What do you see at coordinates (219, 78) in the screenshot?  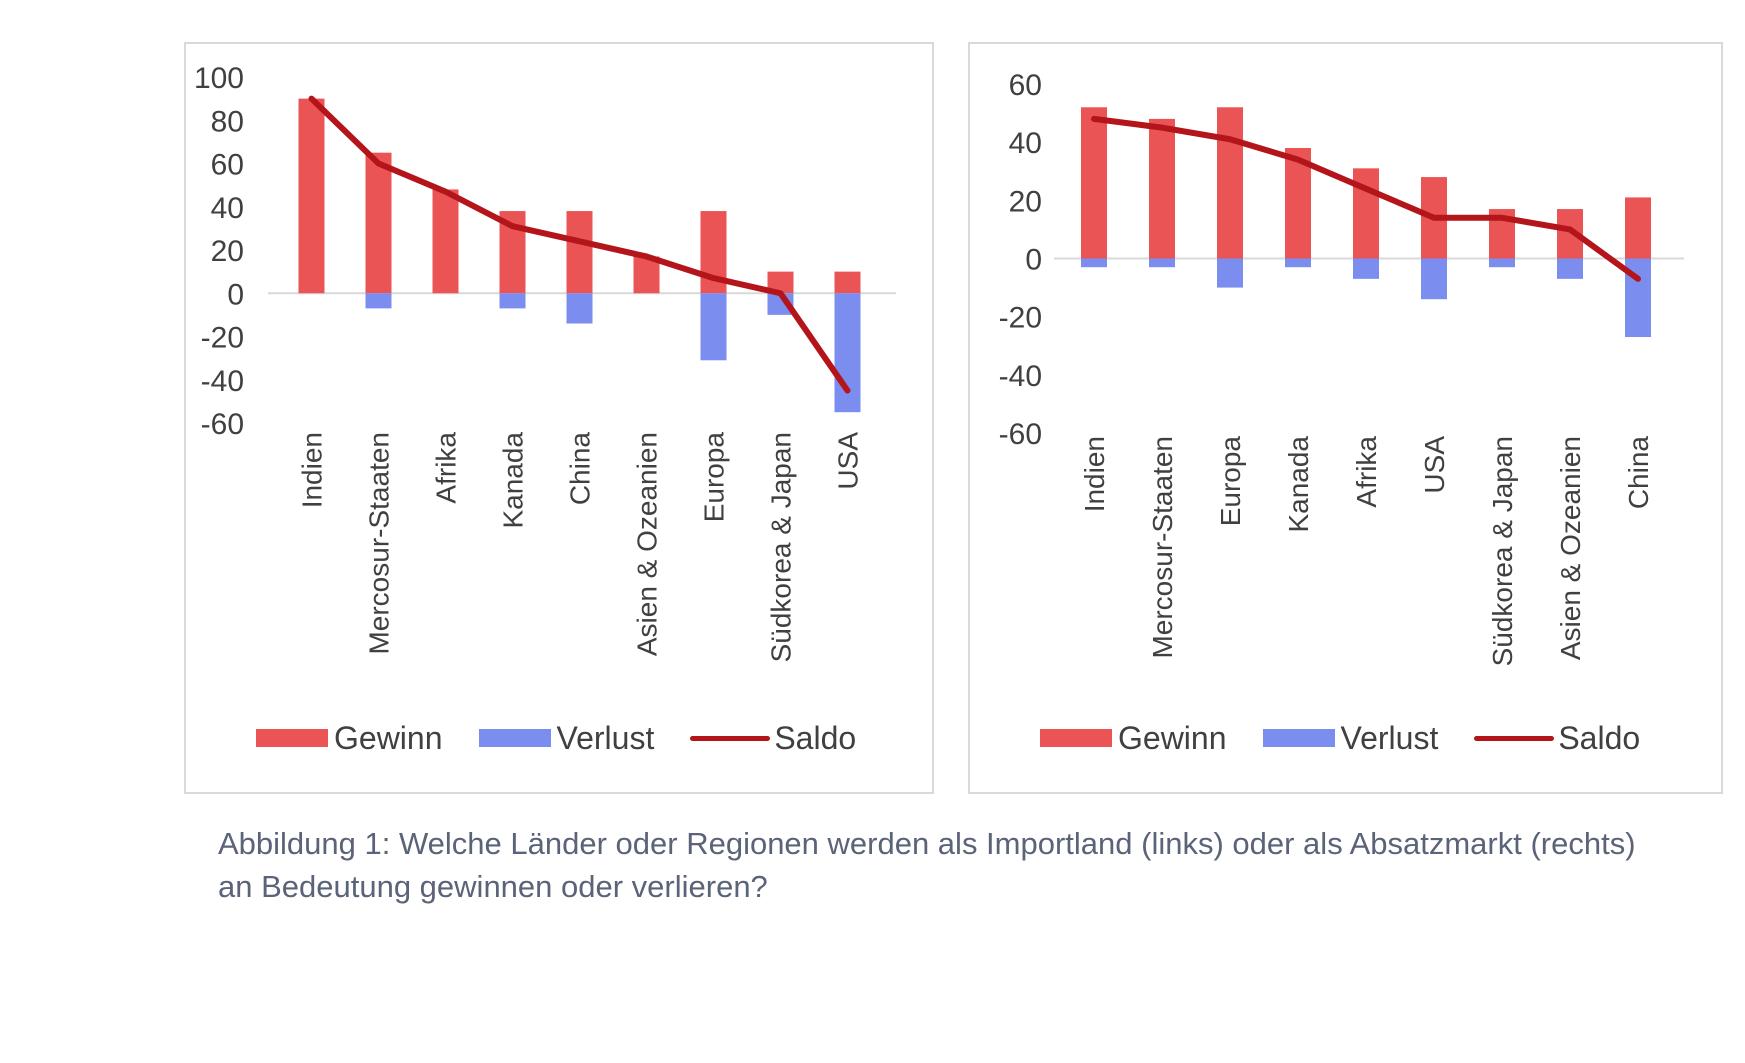 I see `y-tick-label: 100` at bounding box center [219, 78].